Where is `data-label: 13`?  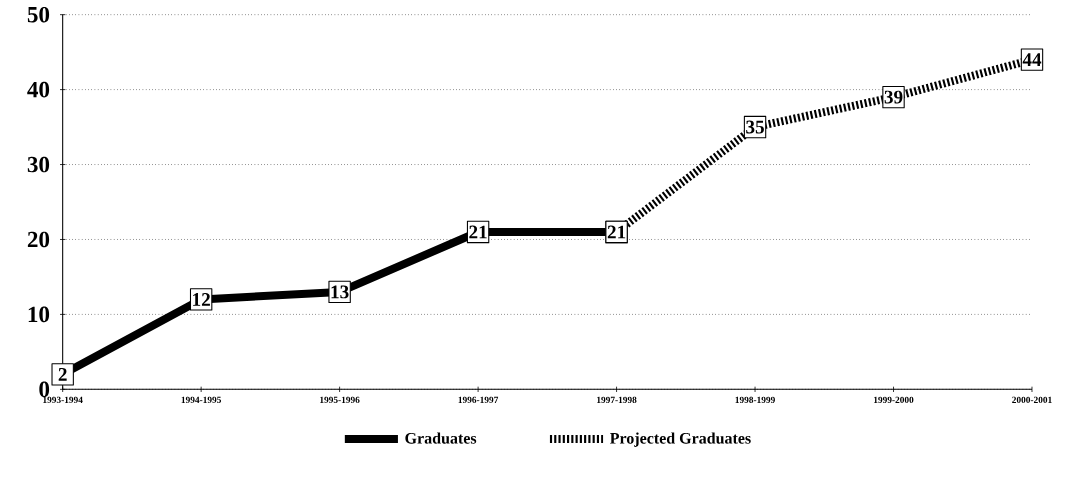 data-label: 13 is located at coordinates (340, 292).